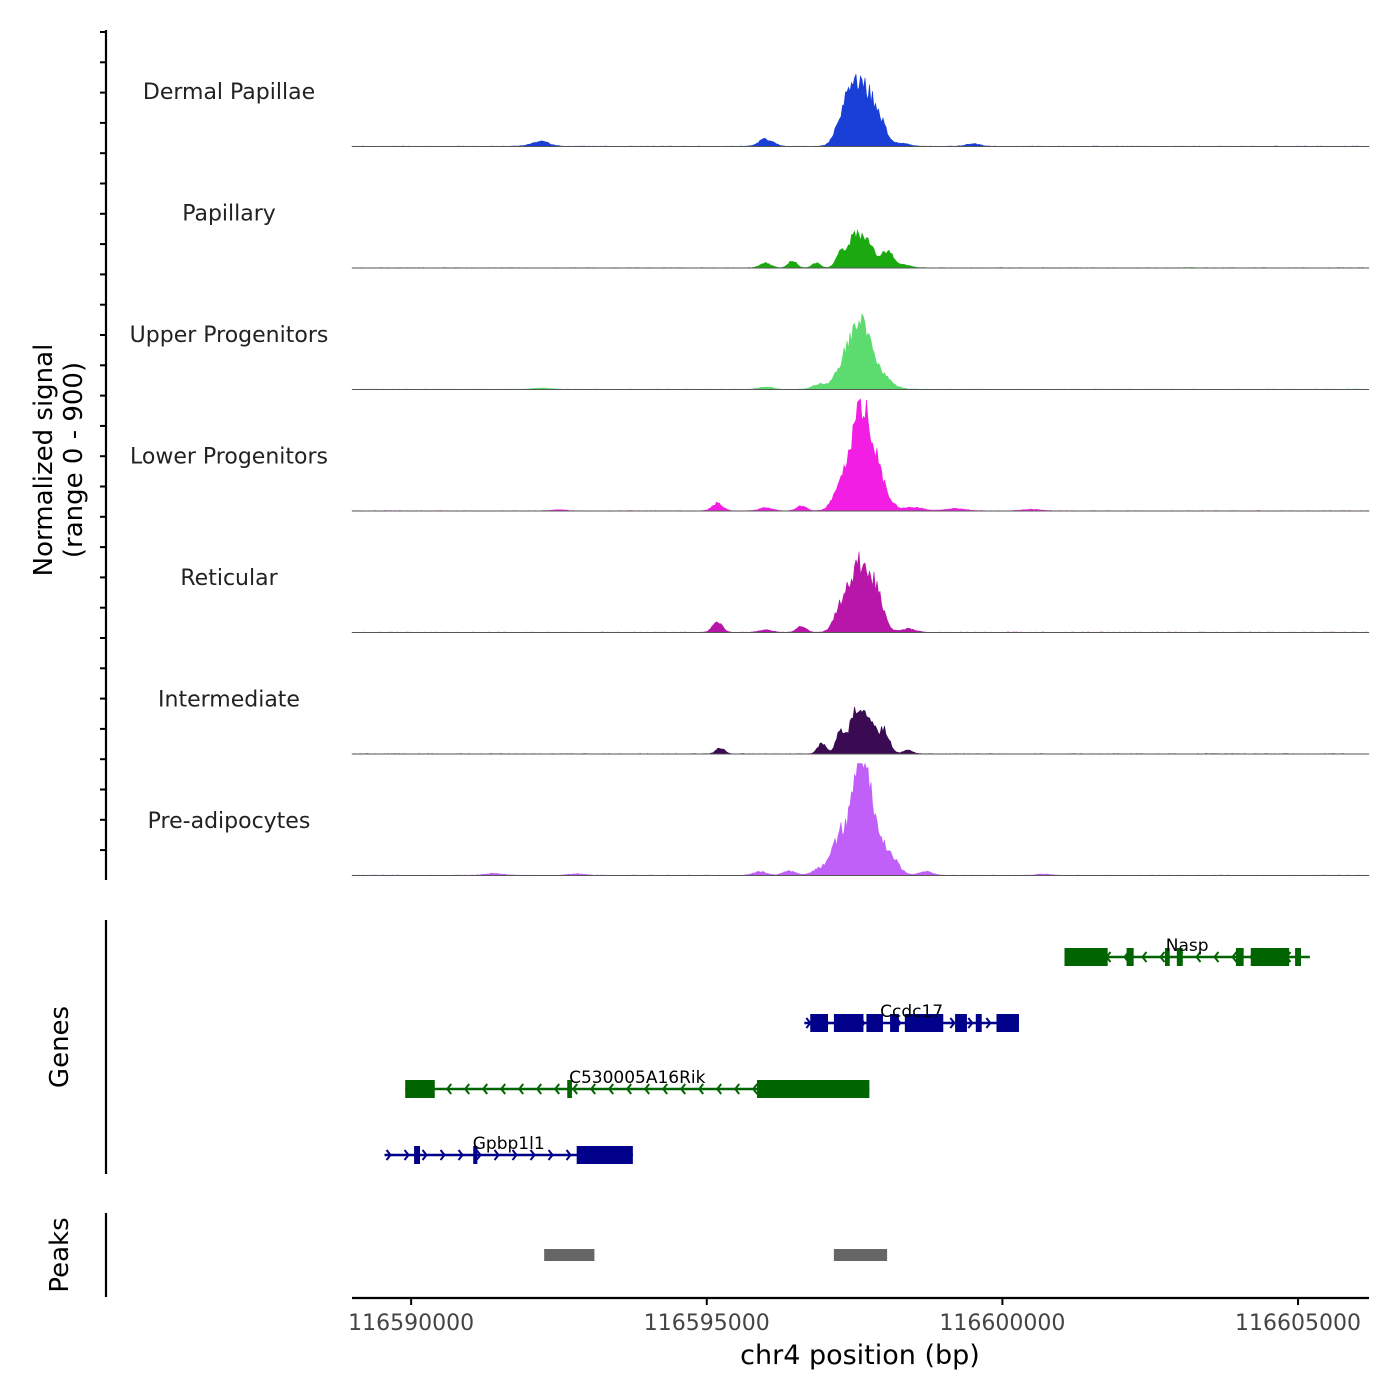 Image resolution: width=1400 pixels, height=1400 pixels. Describe the element at coordinates (44, 460) in the screenshot. I see `signal-ylabel: Normalized signal` at that location.